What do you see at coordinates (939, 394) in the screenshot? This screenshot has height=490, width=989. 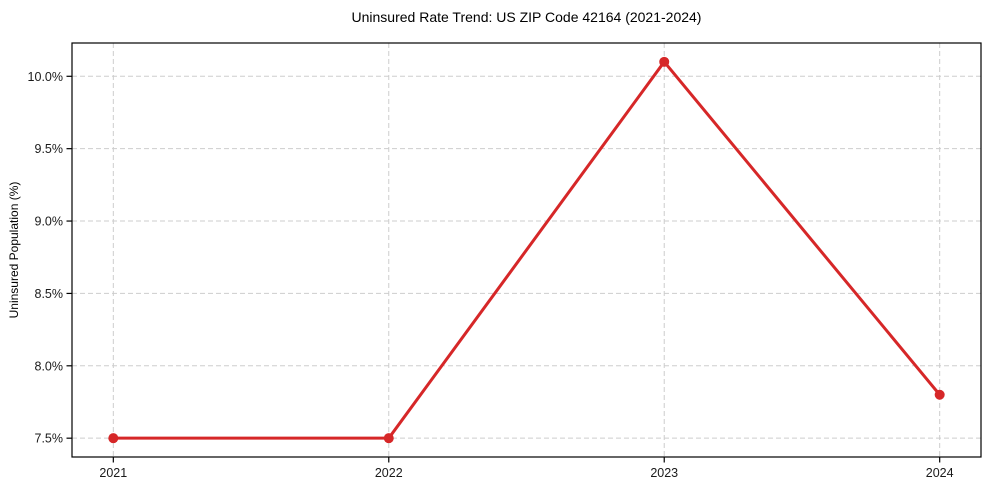 I see `data-point-2024` at bounding box center [939, 394].